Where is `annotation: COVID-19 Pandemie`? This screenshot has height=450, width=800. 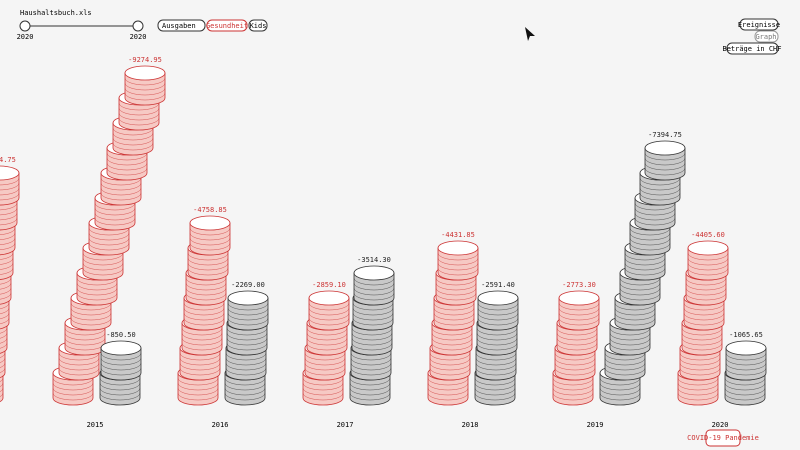 annotation: COVID-19 Pandemie is located at coordinates (723, 438).